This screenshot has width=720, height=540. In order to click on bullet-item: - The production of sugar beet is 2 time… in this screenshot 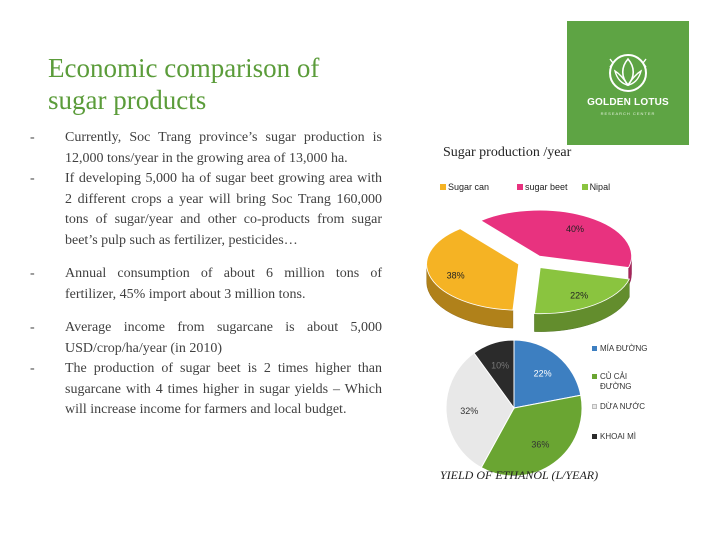, I will do `click(206, 390)`.